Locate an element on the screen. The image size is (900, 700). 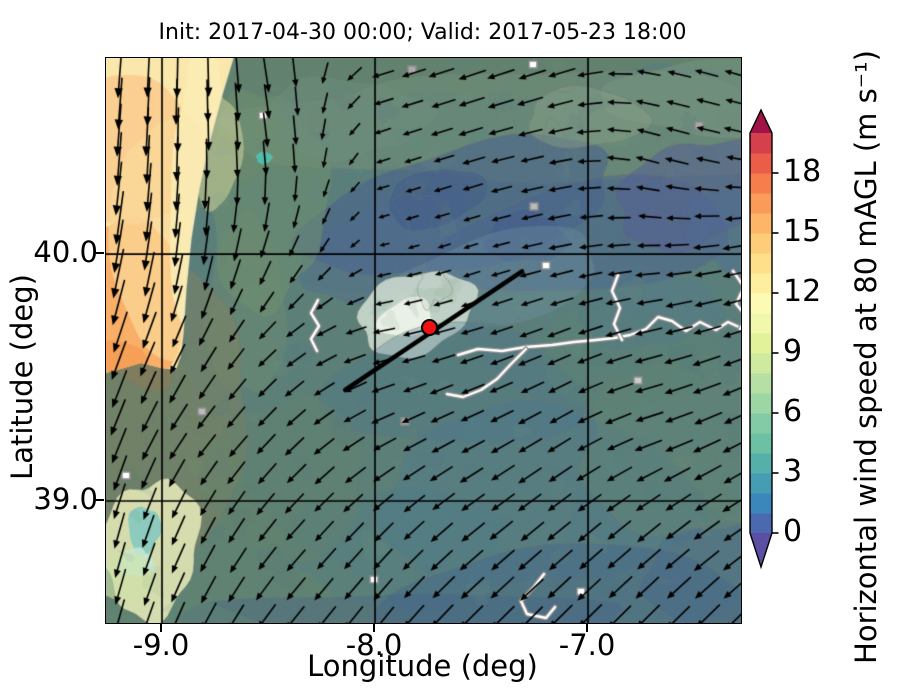
colorbar-label: Horizontal wind speed at 80 mAGL (m s⁻¹) is located at coordinates (866, 357).